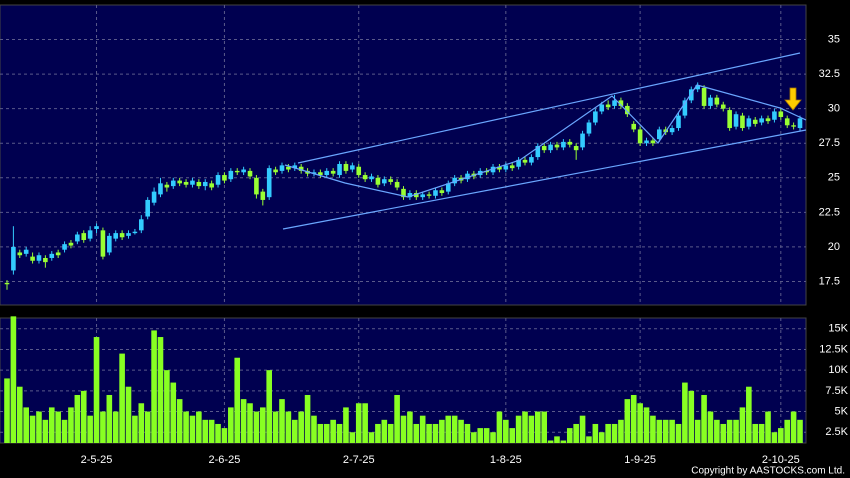 This screenshot has height=478, width=850. I want to click on y-tick-label: 22.5, so click(829, 212).